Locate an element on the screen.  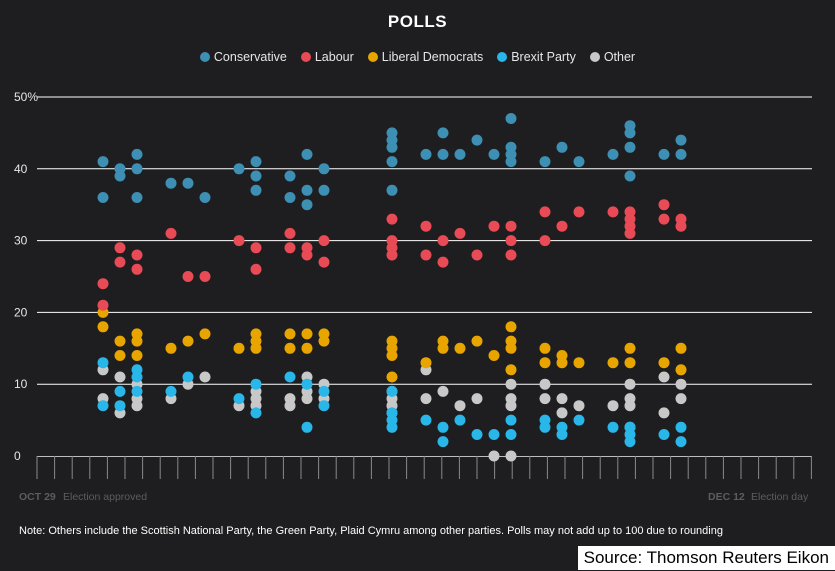
legend-item: Liberal Democrats is located at coordinates (425, 57).